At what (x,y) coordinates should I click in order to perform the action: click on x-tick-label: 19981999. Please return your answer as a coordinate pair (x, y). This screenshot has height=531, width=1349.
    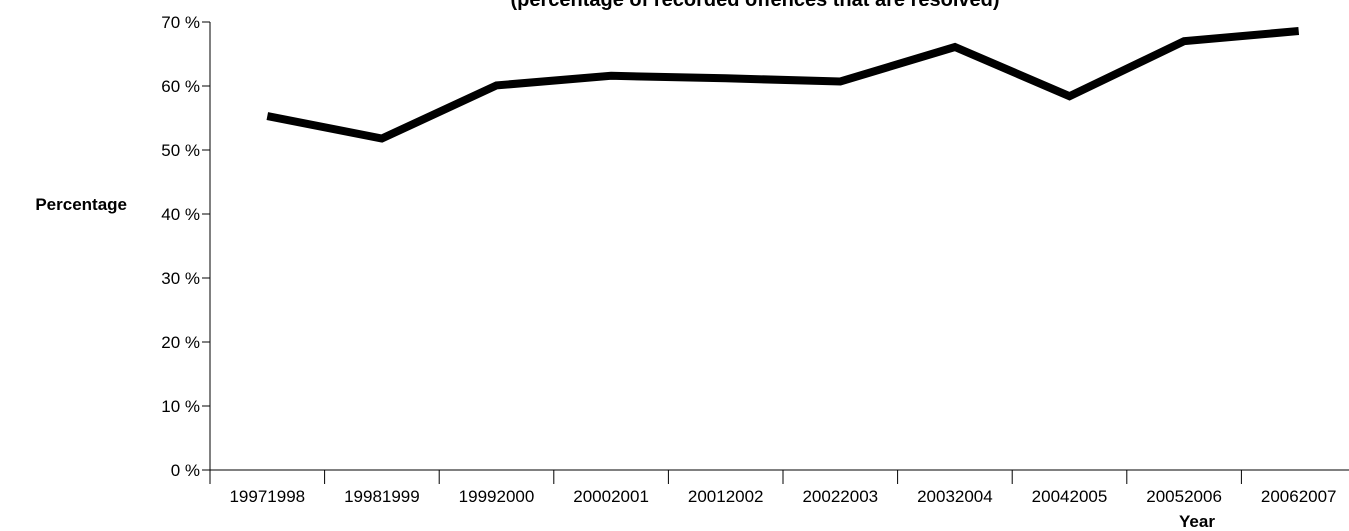
    Looking at the image, I should click on (382, 496).